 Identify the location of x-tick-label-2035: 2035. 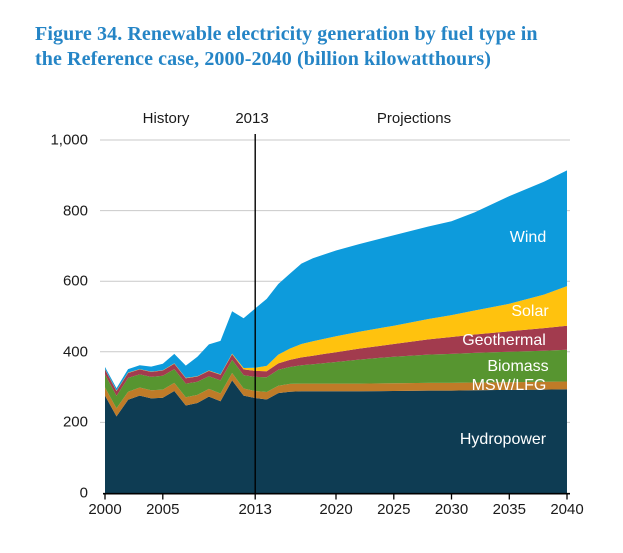
(509, 509).